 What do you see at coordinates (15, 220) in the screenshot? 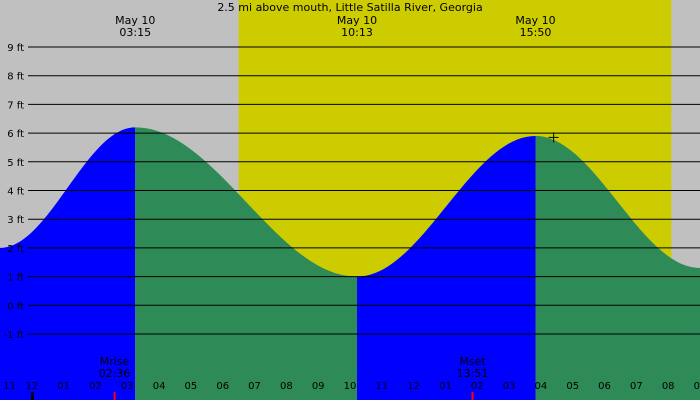
I see `y-tick-label: 3 ft` at bounding box center [15, 220].